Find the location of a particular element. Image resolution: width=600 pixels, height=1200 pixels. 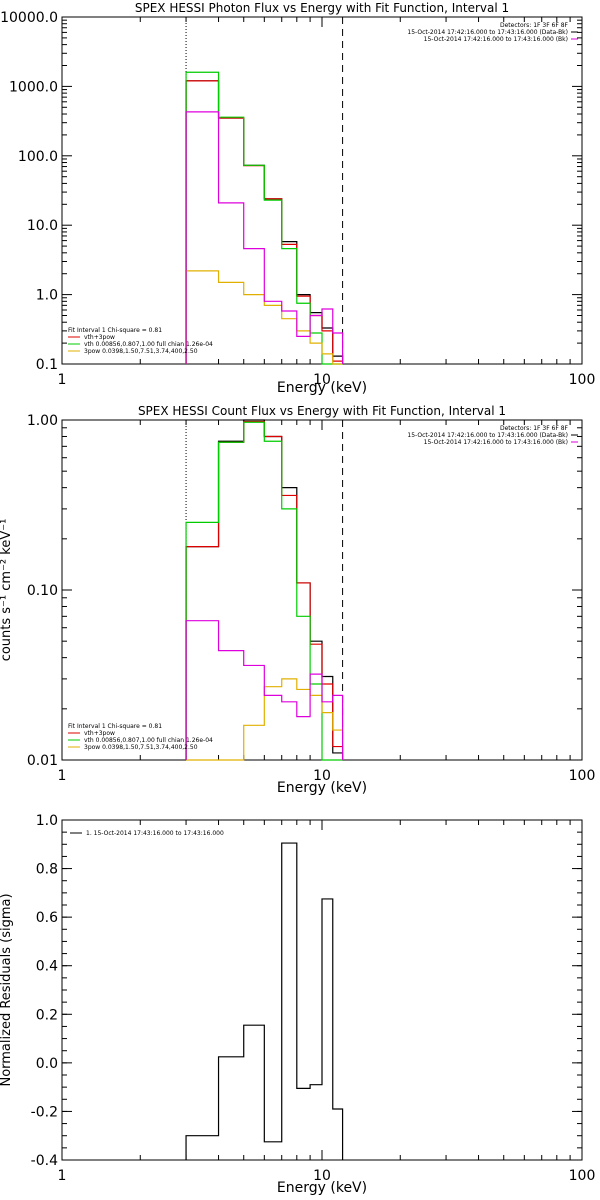

y-tick-label: 1.00 is located at coordinates (42, 421).